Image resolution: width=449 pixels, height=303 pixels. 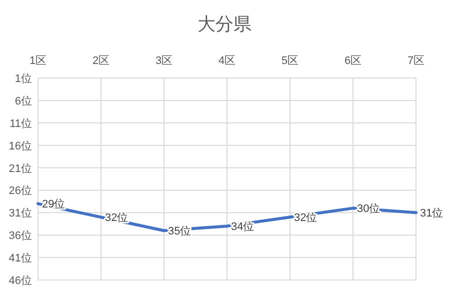 What do you see at coordinates (20, 168) in the screenshot?
I see `y-tick-label: 21位` at bounding box center [20, 168].